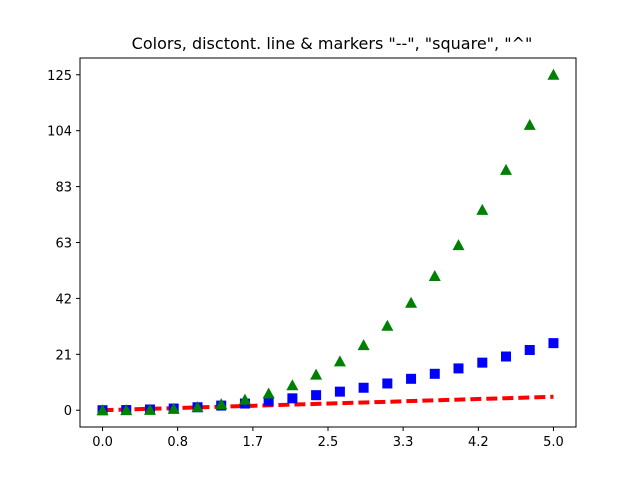  I want to click on x-axis: 0.0 0.8 1.7 2.5 3.3 4.2 5.0, so click(328, 438).